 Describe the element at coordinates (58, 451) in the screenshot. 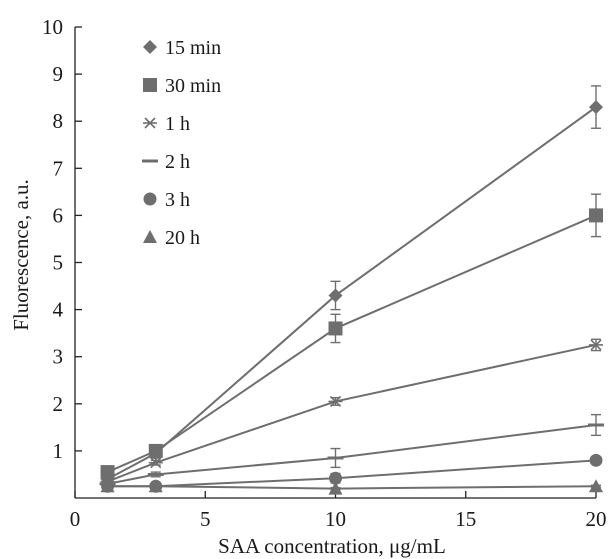

I see `y-tick-label: 1` at that location.